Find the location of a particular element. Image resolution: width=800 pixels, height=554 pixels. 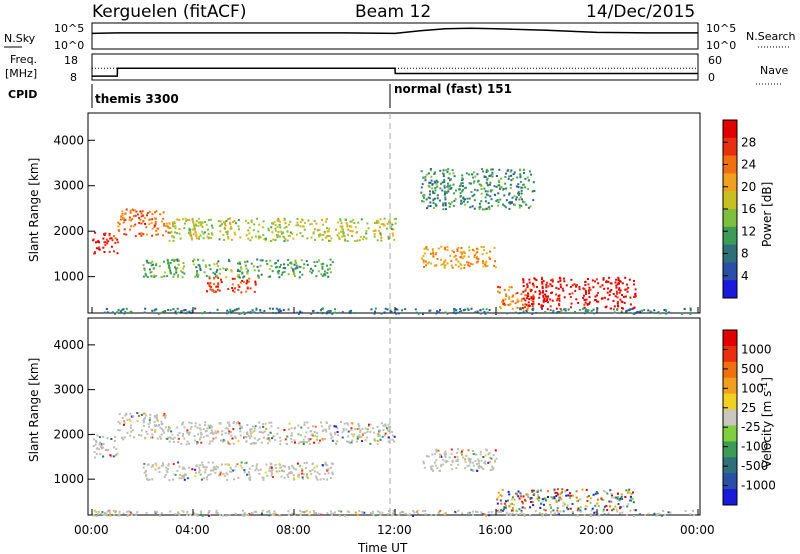

nave-tick-top: 60 is located at coordinates (715, 60).